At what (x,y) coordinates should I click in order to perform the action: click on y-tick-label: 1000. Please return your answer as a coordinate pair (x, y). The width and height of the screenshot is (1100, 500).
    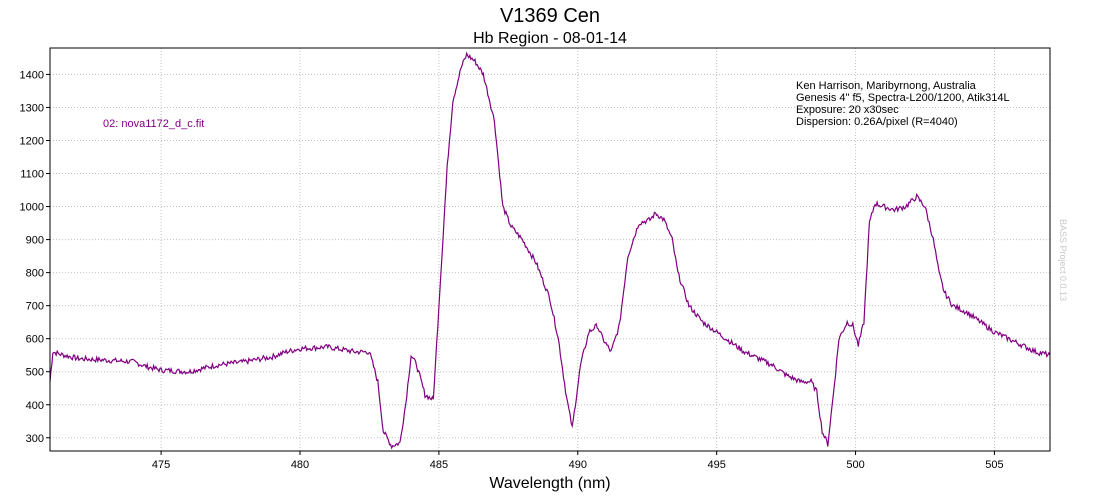
    Looking at the image, I should click on (32, 208).